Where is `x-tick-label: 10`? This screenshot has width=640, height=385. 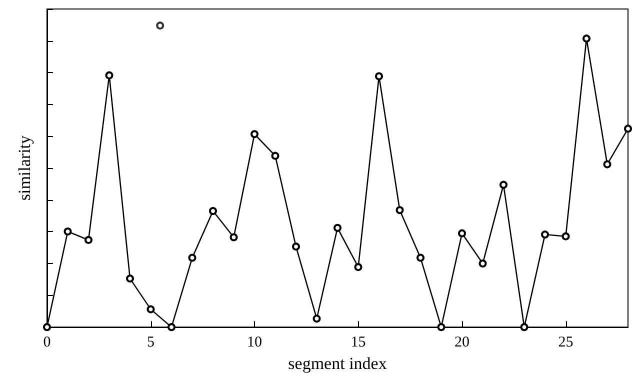
x-tick-label: 10 is located at coordinates (254, 342).